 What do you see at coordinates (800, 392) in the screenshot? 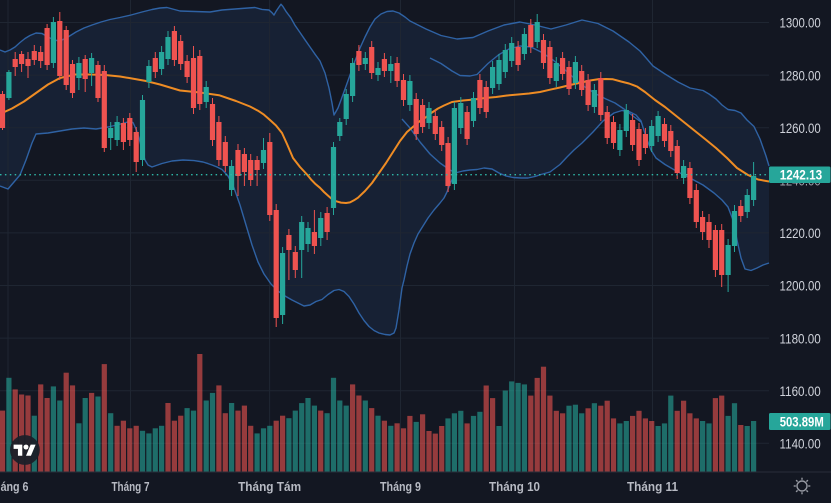
I see `svg-text: 1160.00` at bounding box center [800, 392].